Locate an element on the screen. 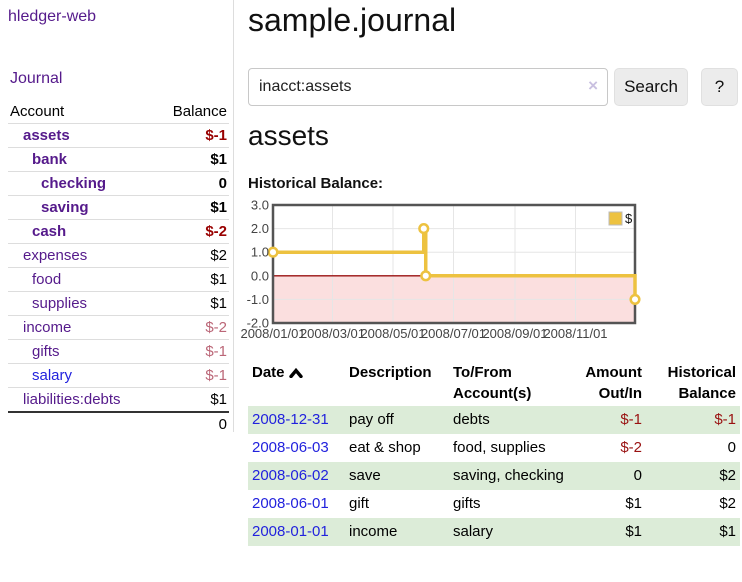  register-row: 2008-01-01 income salary $1 $1 is located at coordinates (494, 532).